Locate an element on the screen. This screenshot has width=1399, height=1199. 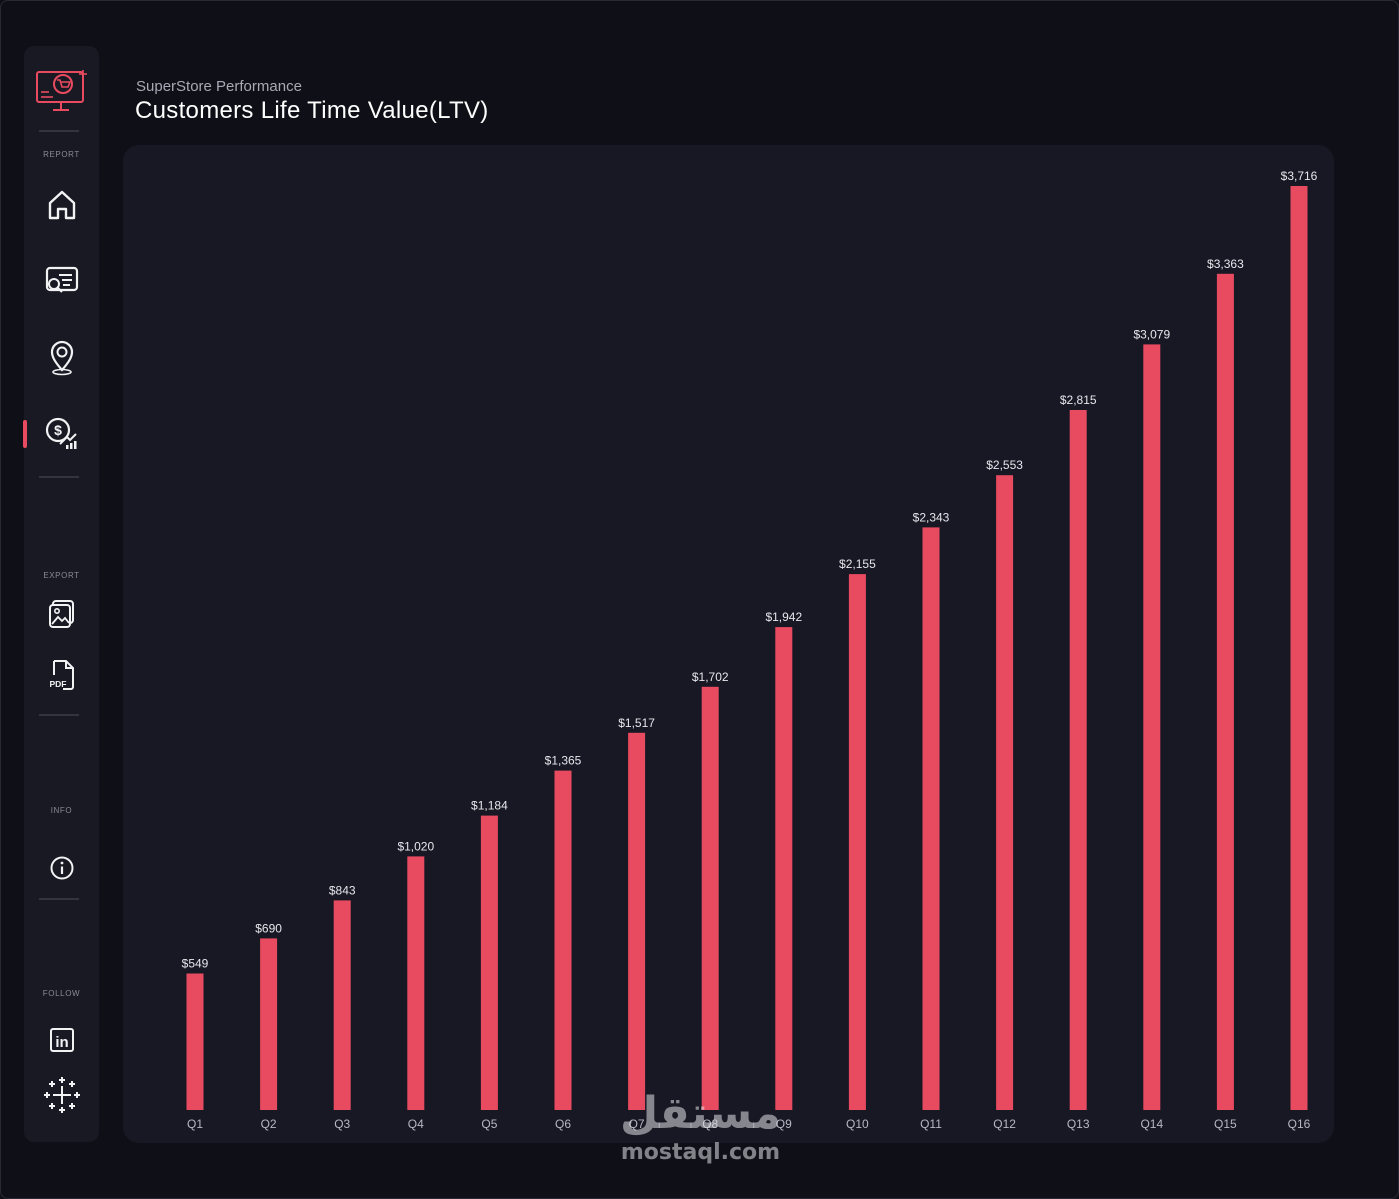
x-tick-label-q4: Q4 is located at coordinates (416, 1124).